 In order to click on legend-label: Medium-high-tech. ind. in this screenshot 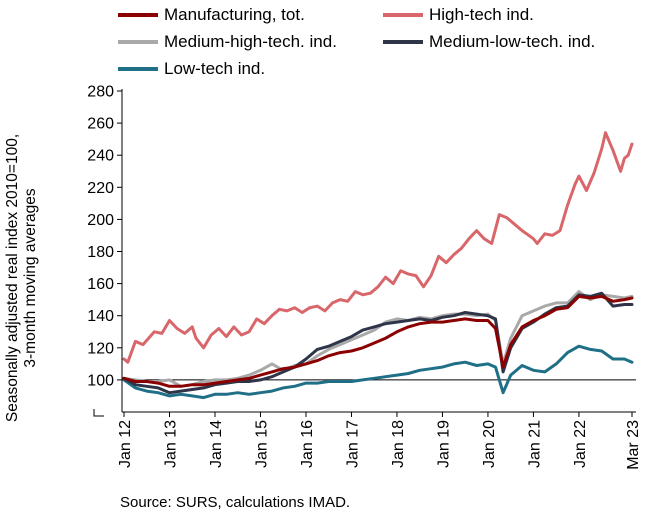, I will do `click(250, 41)`.